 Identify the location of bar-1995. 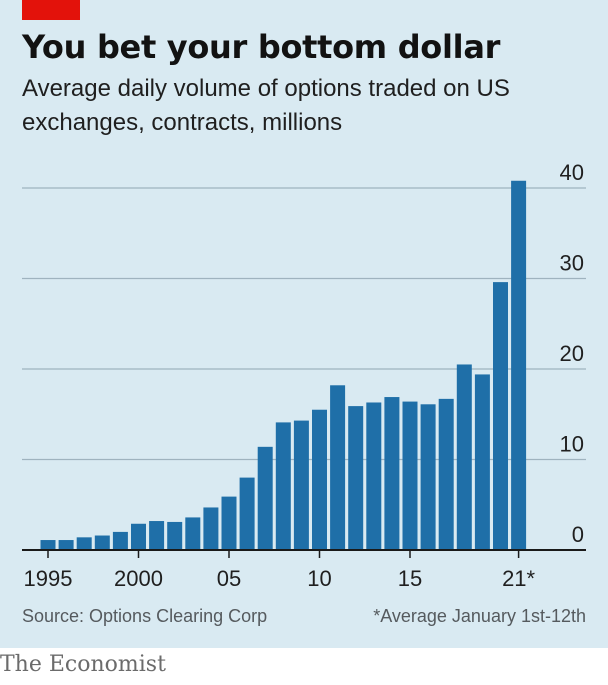
(48, 545).